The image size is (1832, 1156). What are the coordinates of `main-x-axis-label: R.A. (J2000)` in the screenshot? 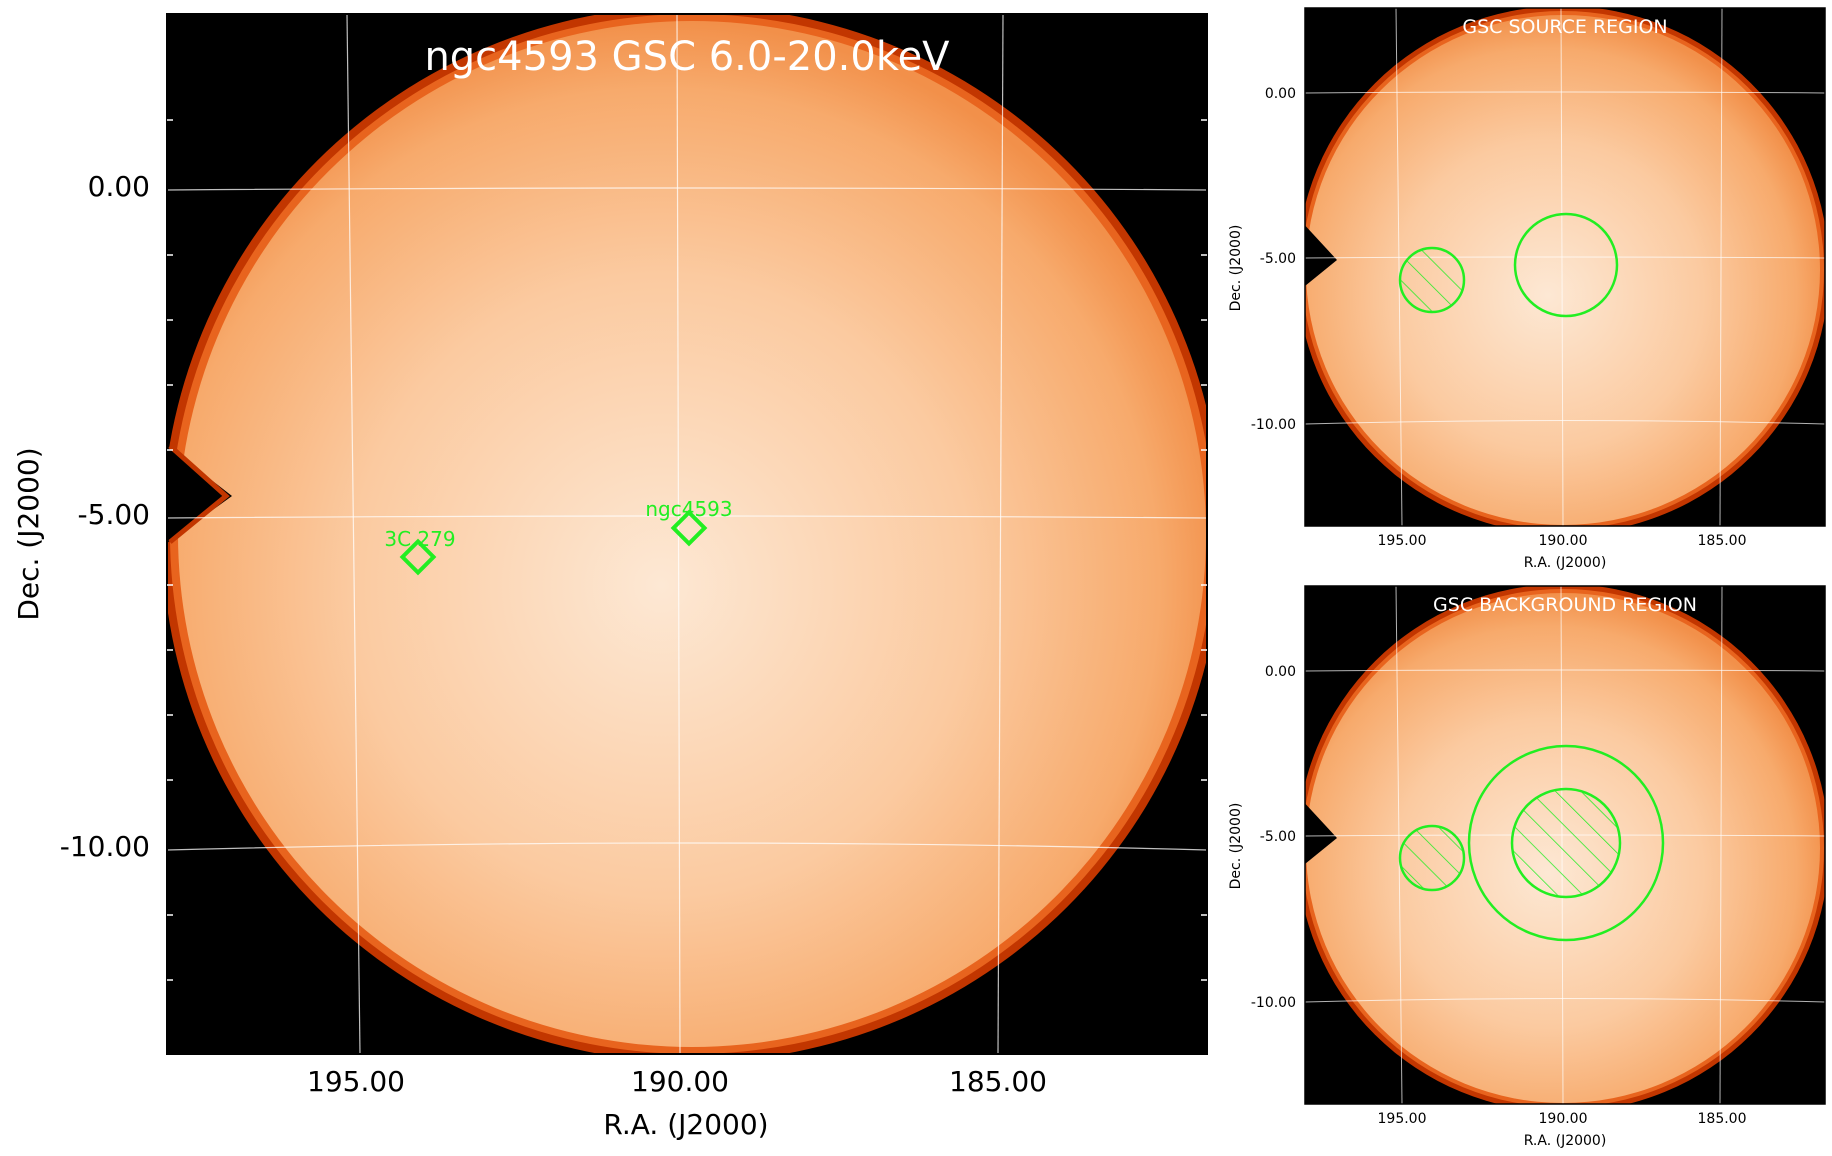 It's located at (685, 1124).